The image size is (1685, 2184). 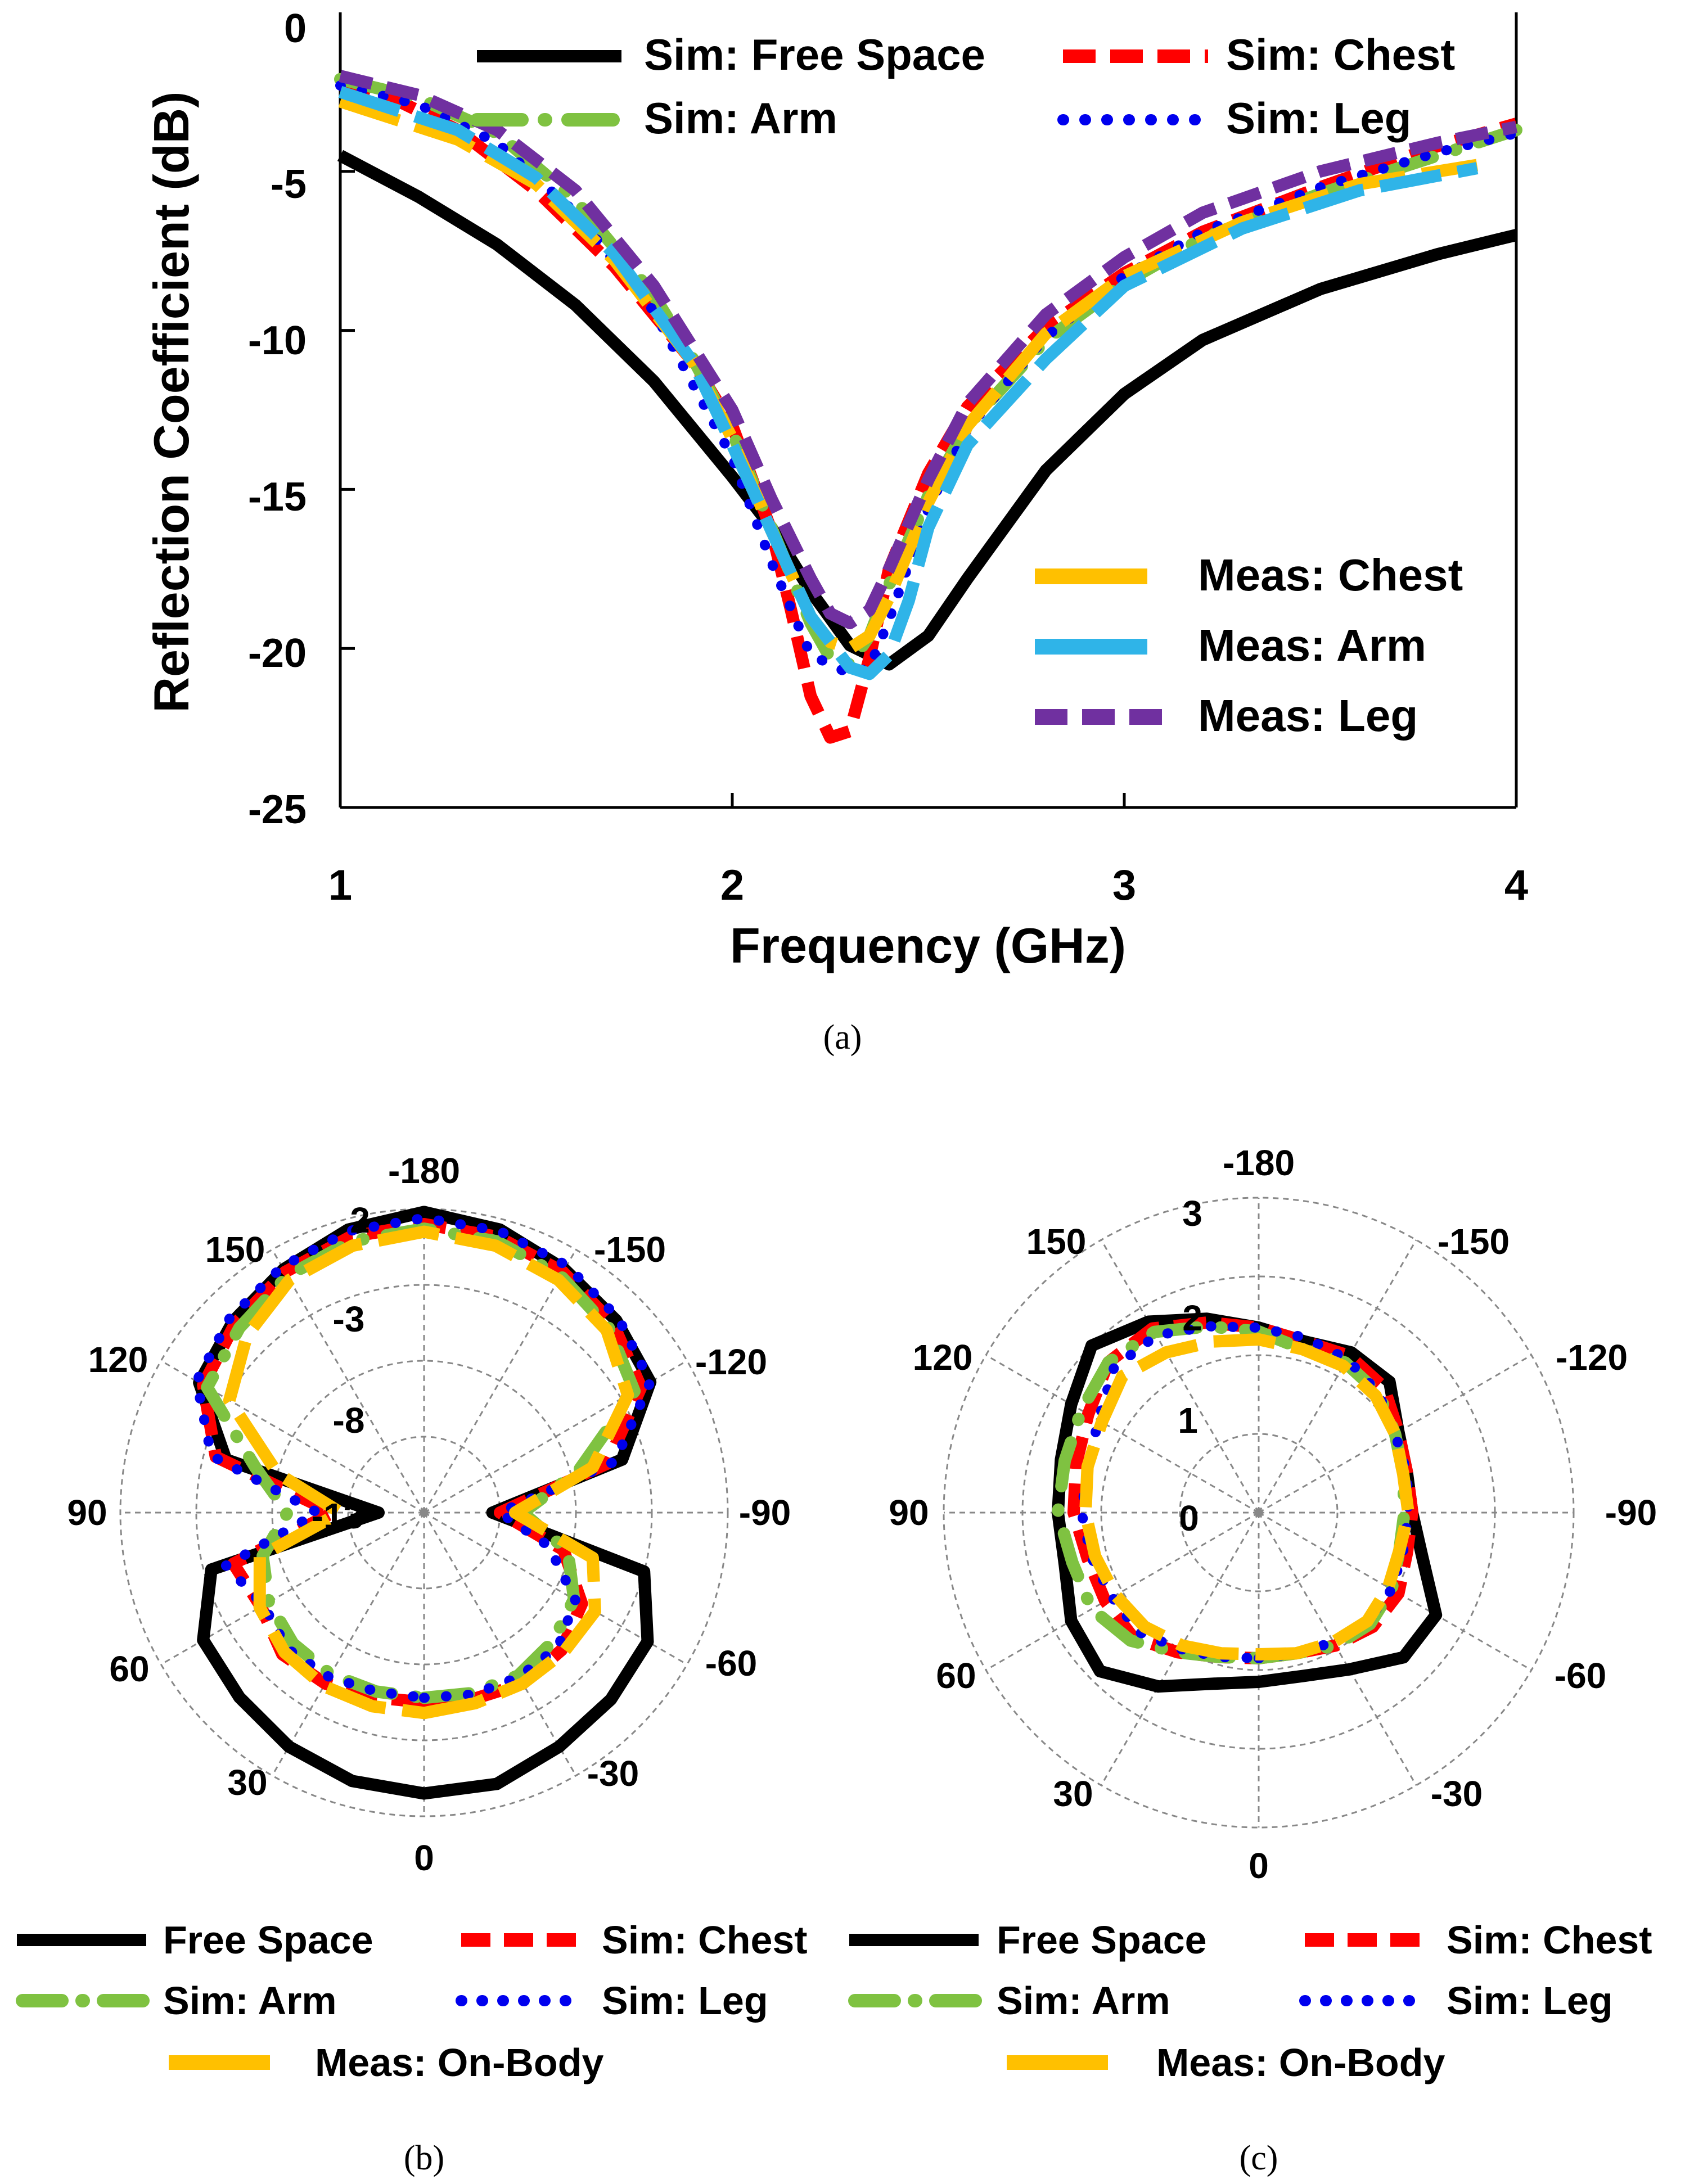 I want to click on c-ring-label: 0, so click(x=1189, y=1518).